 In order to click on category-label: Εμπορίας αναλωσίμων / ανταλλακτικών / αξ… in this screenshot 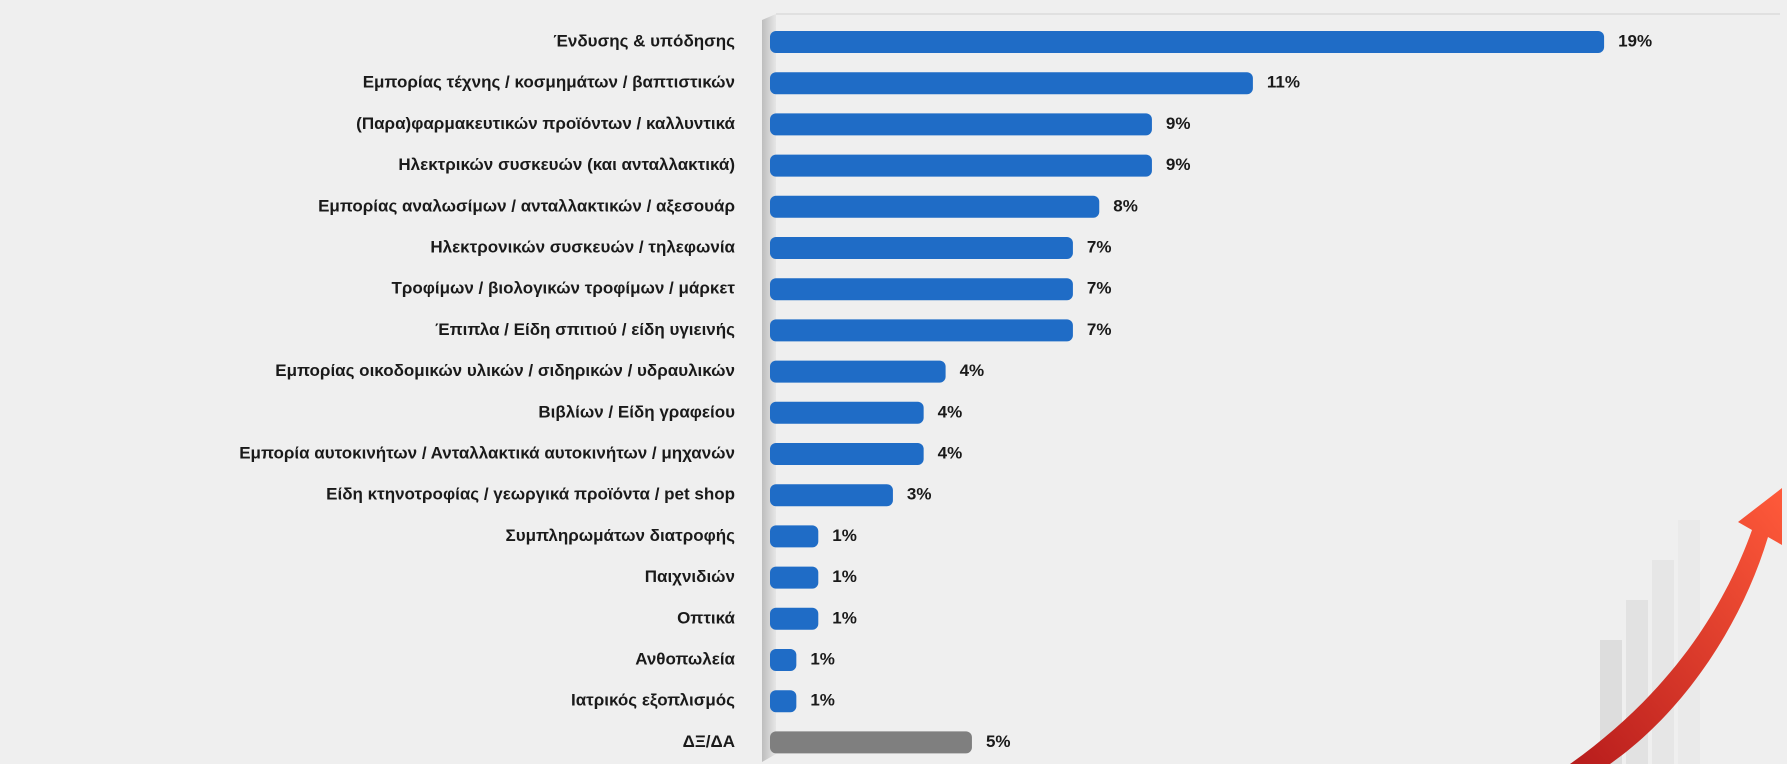, I will do `click(526, 205)`.